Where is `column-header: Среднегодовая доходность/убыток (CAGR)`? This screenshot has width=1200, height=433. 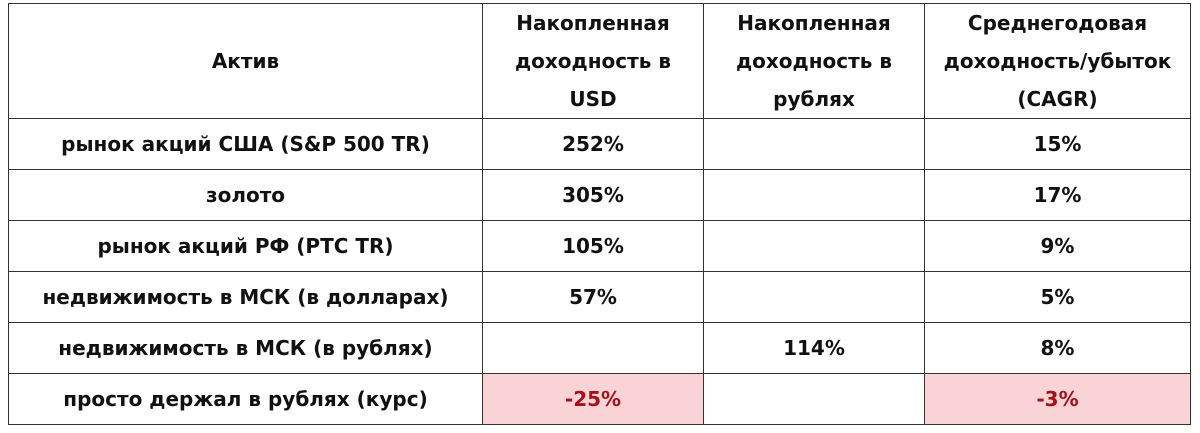
column-header: Среднегодовая доходность/убыток (CAGR) is located at coordinates (1057, 61).